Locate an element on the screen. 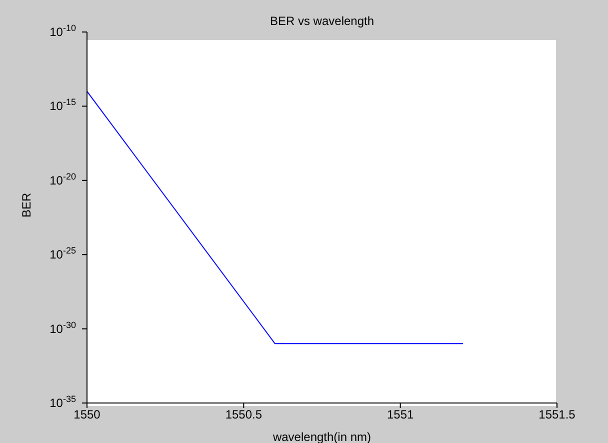 The width and height of the screenshot is (608, 443). chart-title: BER vs wavelength is located at coordinates (322, 21).